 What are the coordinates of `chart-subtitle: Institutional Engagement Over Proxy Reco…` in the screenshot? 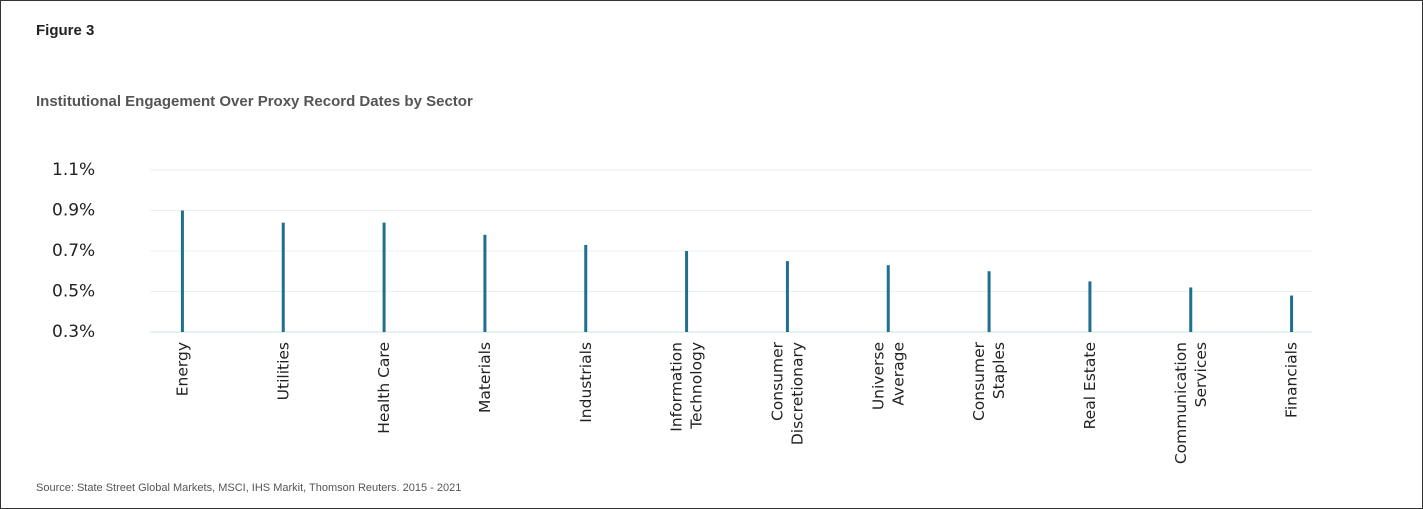 It's located at (254, 101).